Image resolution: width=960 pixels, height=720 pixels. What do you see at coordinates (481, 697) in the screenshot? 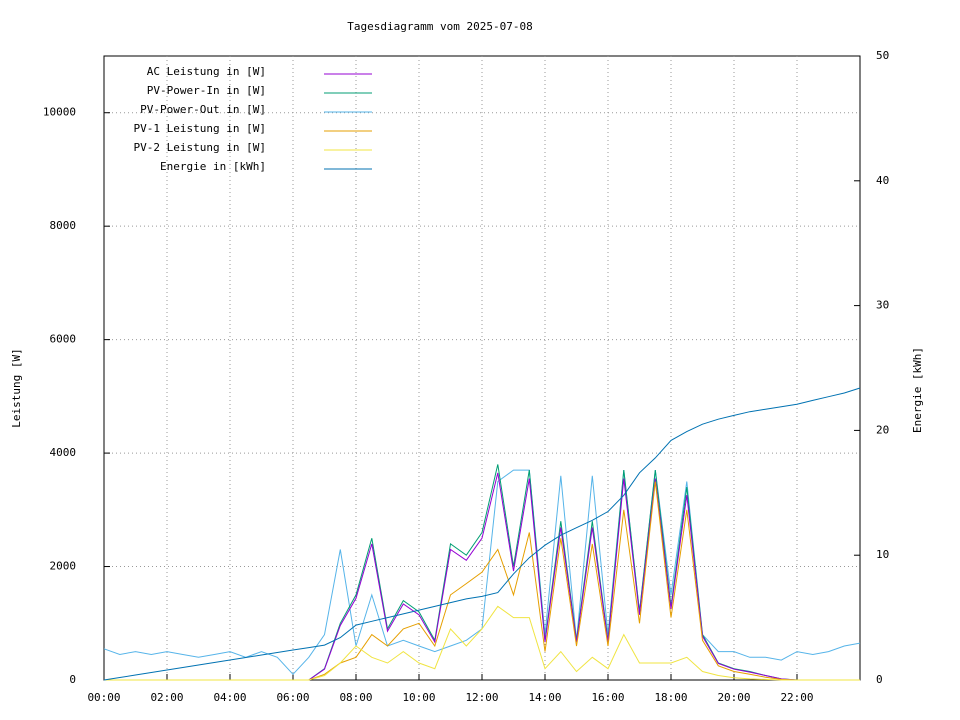
I see `x-tick-label: 12:00` at bounding box center [481, 697].